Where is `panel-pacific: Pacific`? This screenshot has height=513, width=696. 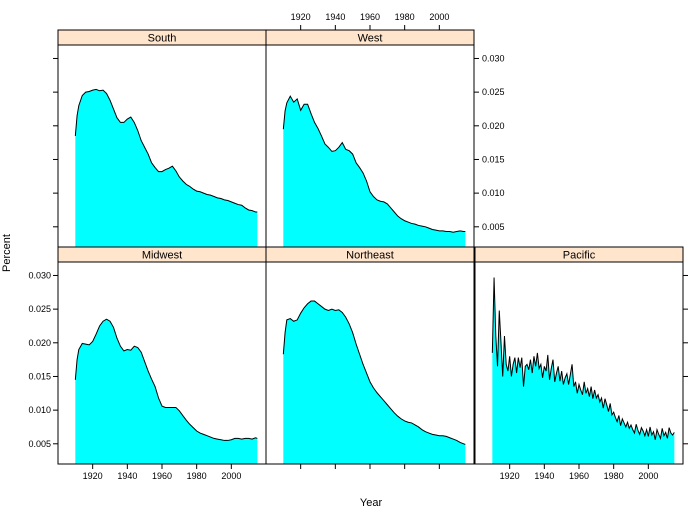
panel-pacific: Pacific is located at coordinates (579, 355).